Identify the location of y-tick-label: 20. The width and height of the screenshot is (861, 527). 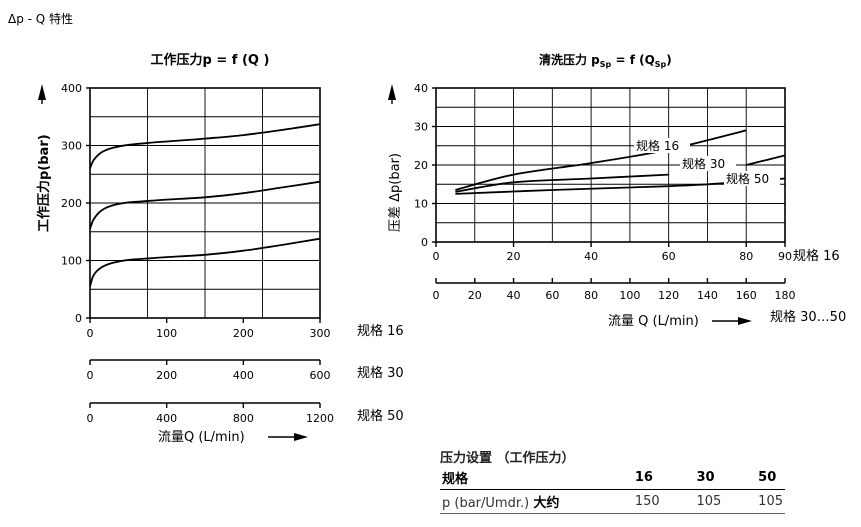
(421, 165).